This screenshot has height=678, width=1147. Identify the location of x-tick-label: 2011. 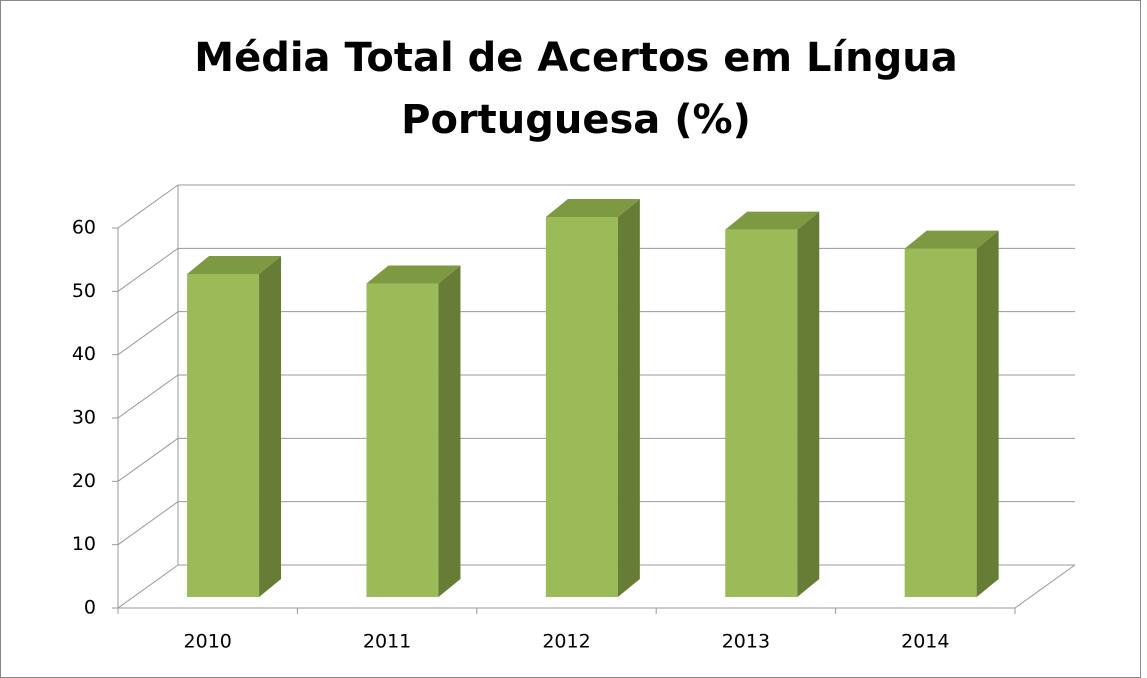
(387, 642).